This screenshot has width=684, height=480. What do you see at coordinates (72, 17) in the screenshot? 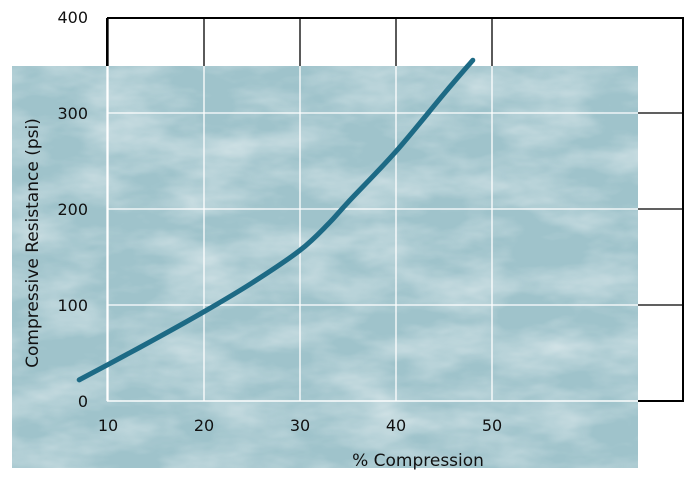
I see `y-tick-label-400: 400` at bounding box center [72, 17].